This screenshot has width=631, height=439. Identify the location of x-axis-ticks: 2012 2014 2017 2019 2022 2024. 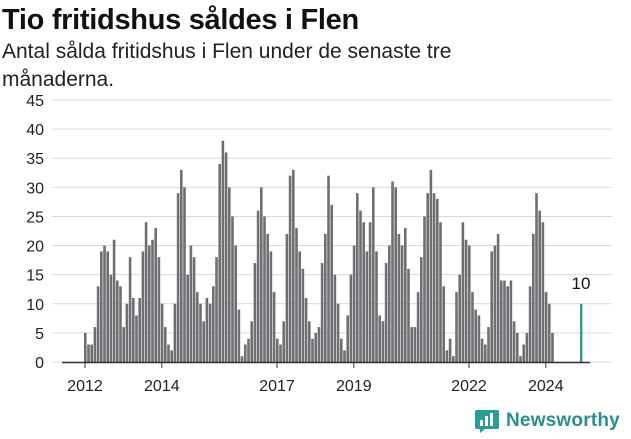
(326, 378).